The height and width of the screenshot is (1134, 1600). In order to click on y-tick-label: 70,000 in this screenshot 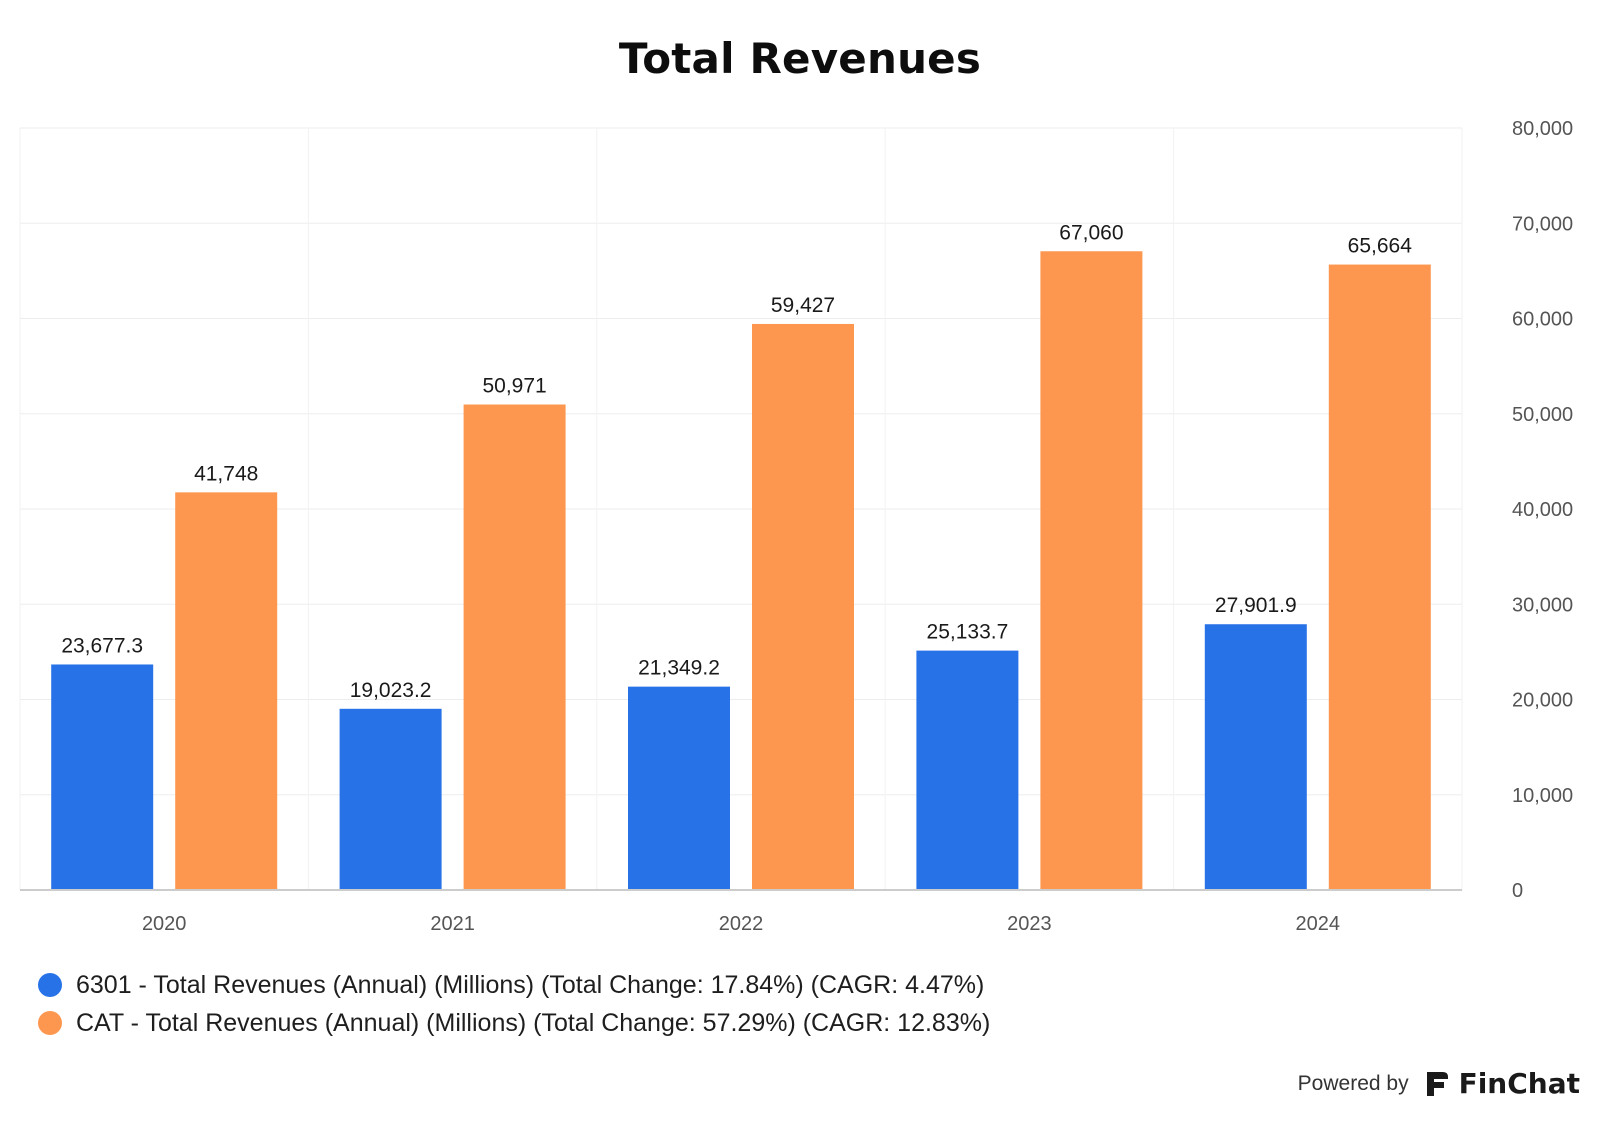, I will do `click(1542, 224)`.